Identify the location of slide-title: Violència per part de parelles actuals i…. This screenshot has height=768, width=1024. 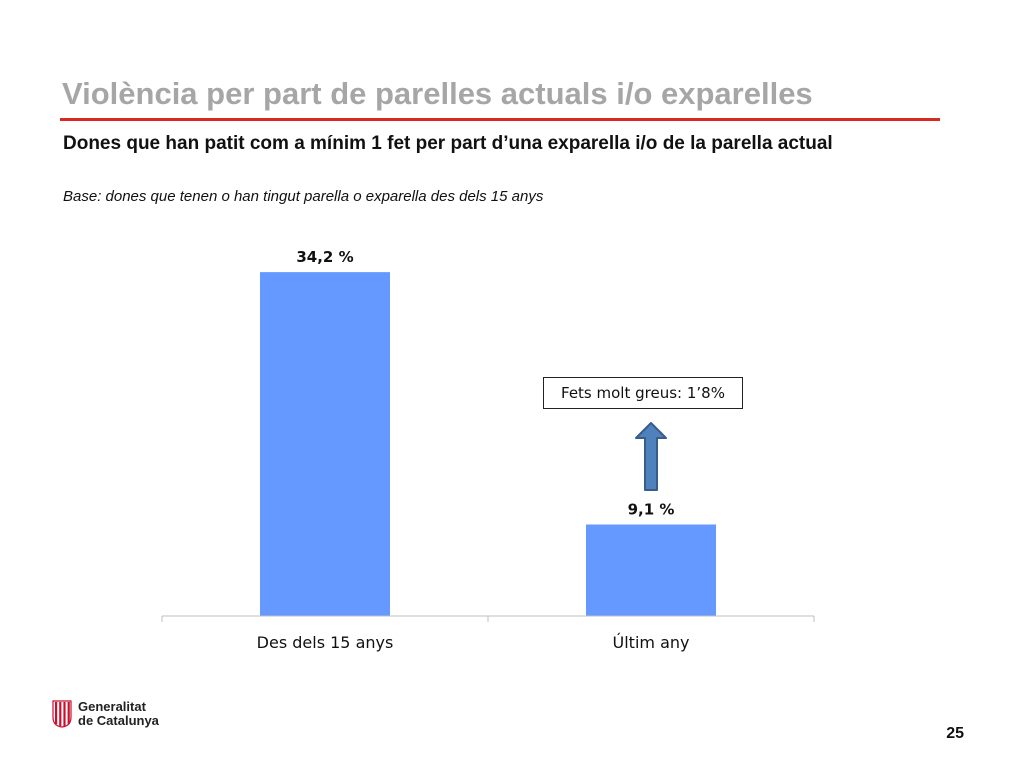
(437, 93).